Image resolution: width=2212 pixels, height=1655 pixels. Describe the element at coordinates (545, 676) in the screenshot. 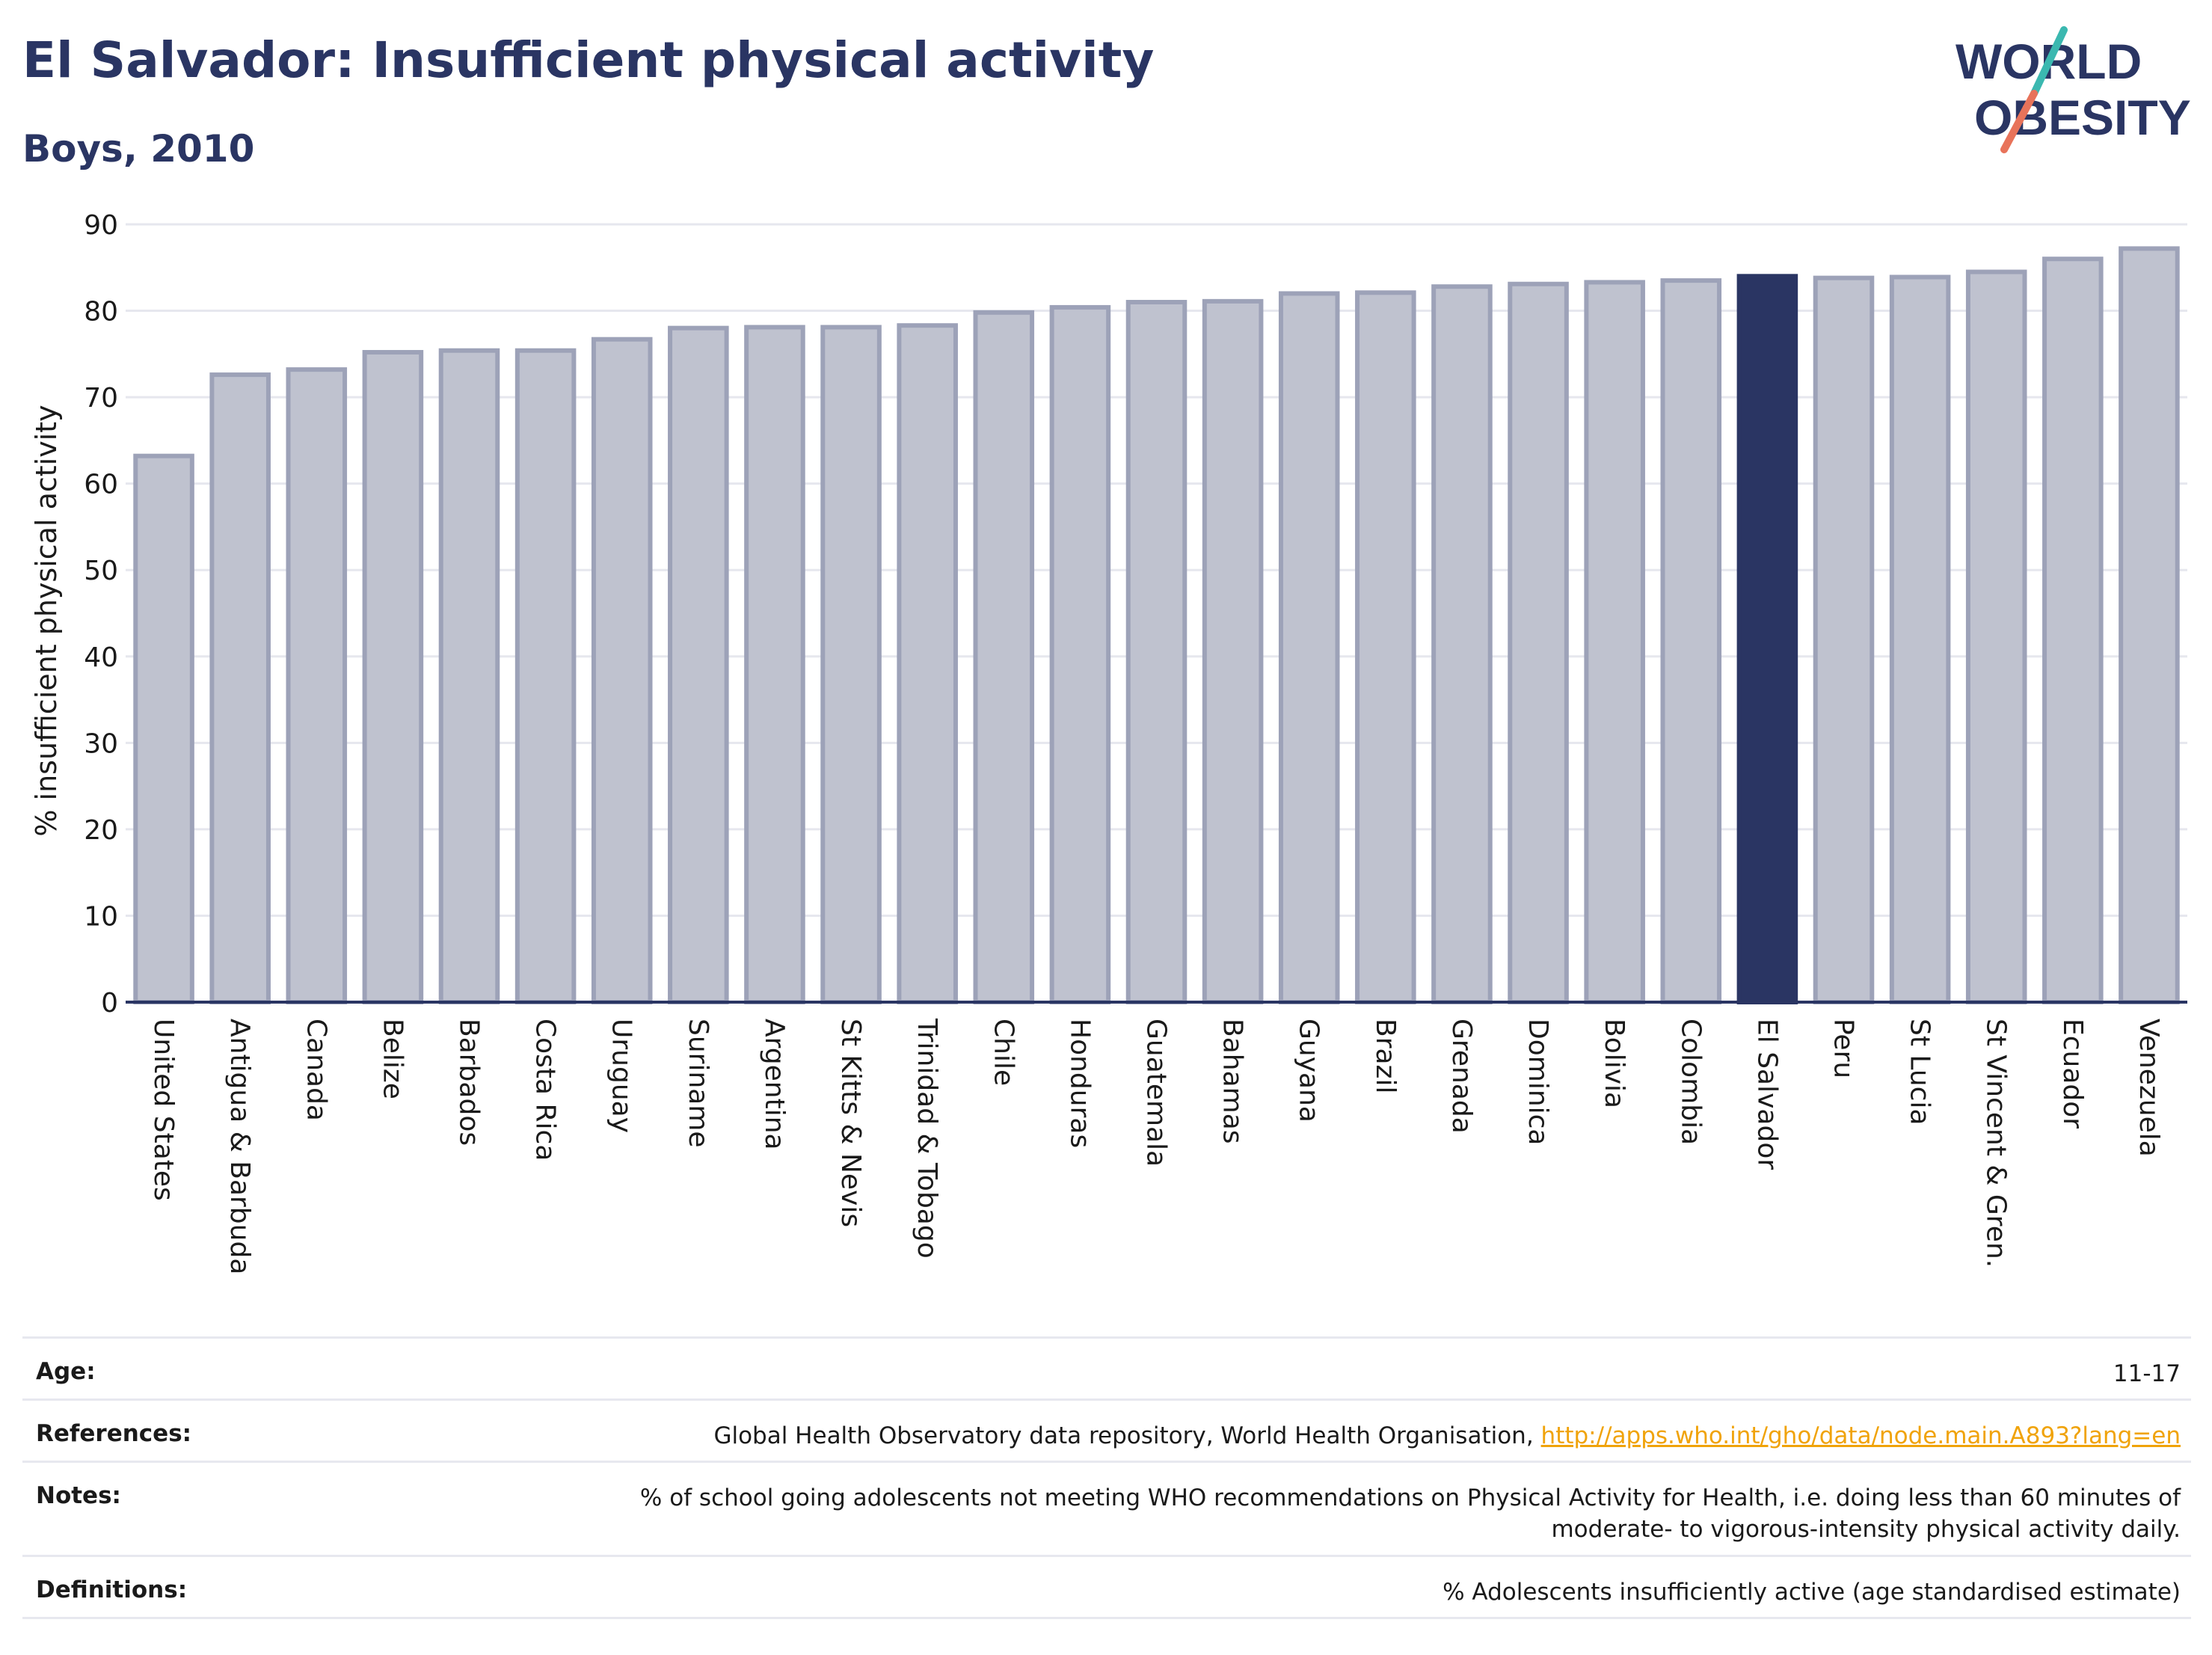

I see `bar-costa-rica` at that location.